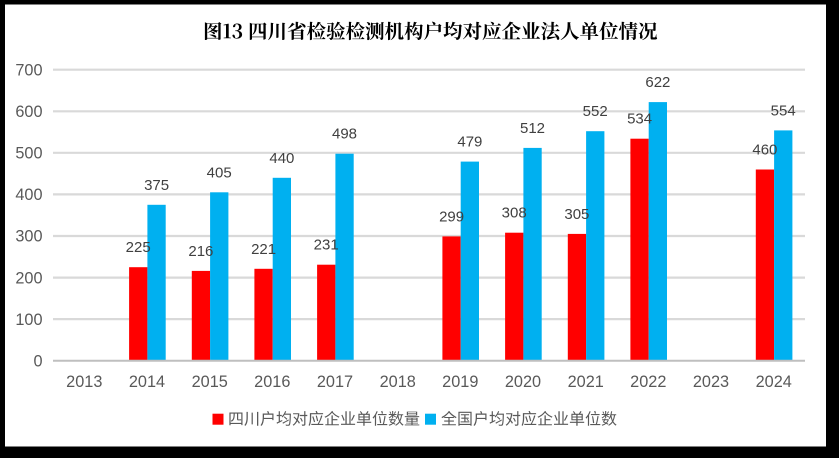 This screenshot has width=839, height=458. What do you see at coordinates (595, 111) in the screenshot?
I see `svg-text: 552` at bounding box center [595, 111].